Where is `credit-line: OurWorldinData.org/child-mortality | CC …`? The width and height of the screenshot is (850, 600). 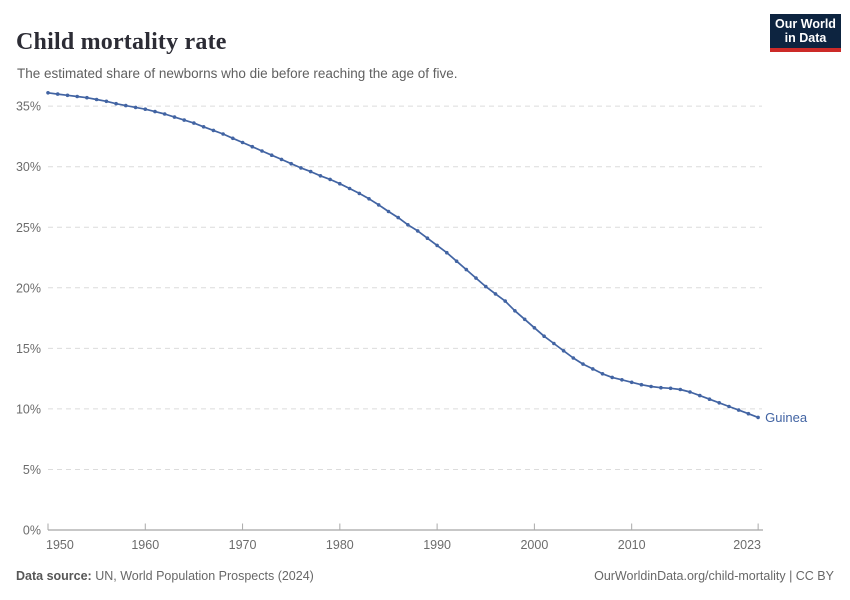
credit-line: OurWorldinData.org/child-mortality | CC … is located at coordinates (714, 576).